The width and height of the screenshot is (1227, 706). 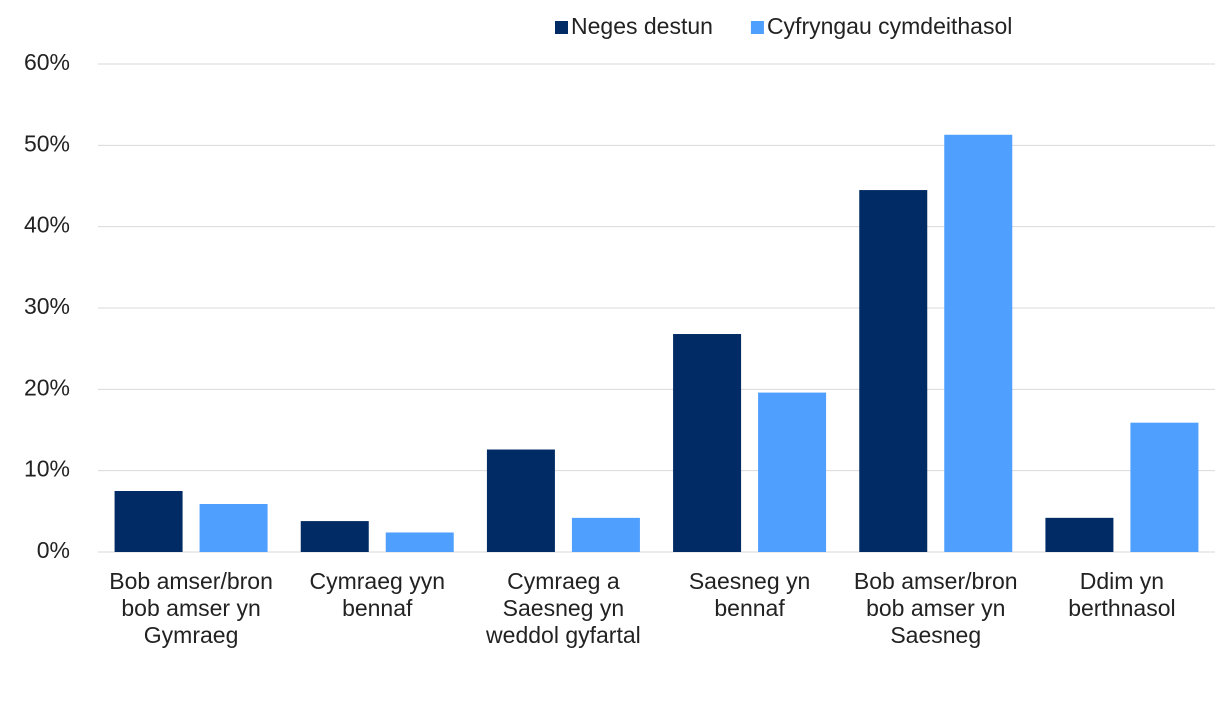 I want to click on y-tick-label: 40%, so click(x=47, y=225).